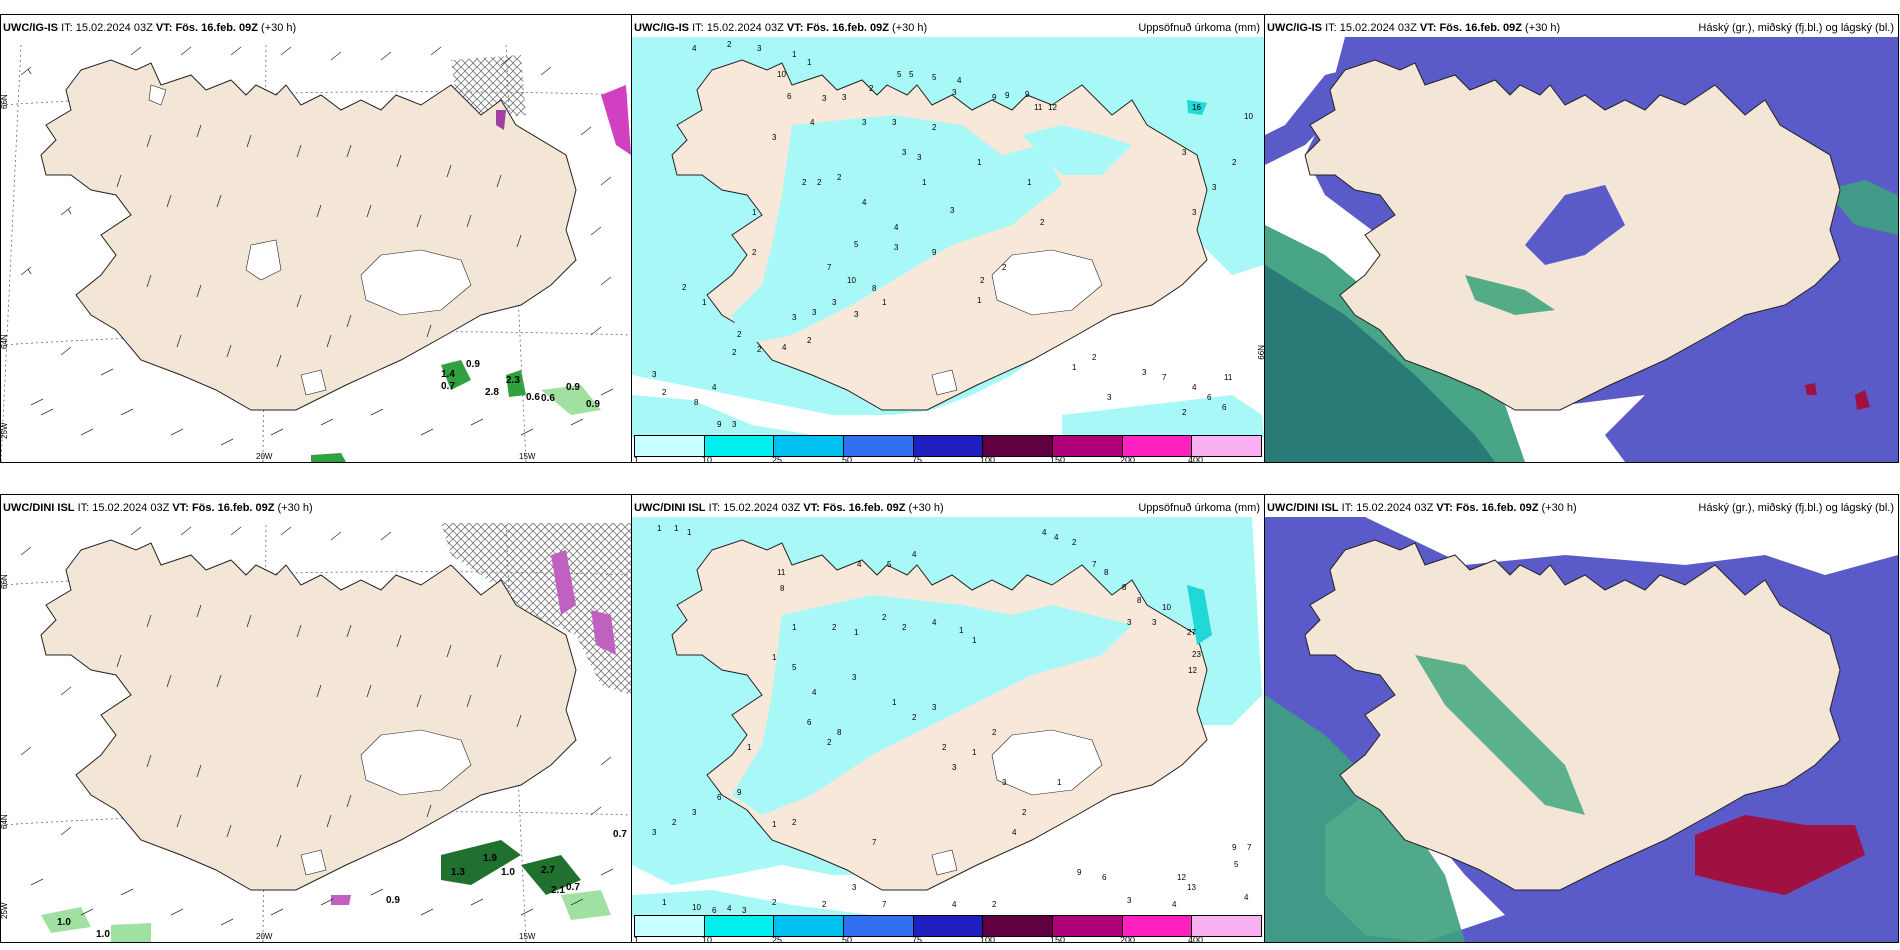 Image resolution: width=1900 pixels, height=950 pixels. Describe the element at coordinates (1052, 107) in the screenshot. I see `precip-value: 12` at that location.